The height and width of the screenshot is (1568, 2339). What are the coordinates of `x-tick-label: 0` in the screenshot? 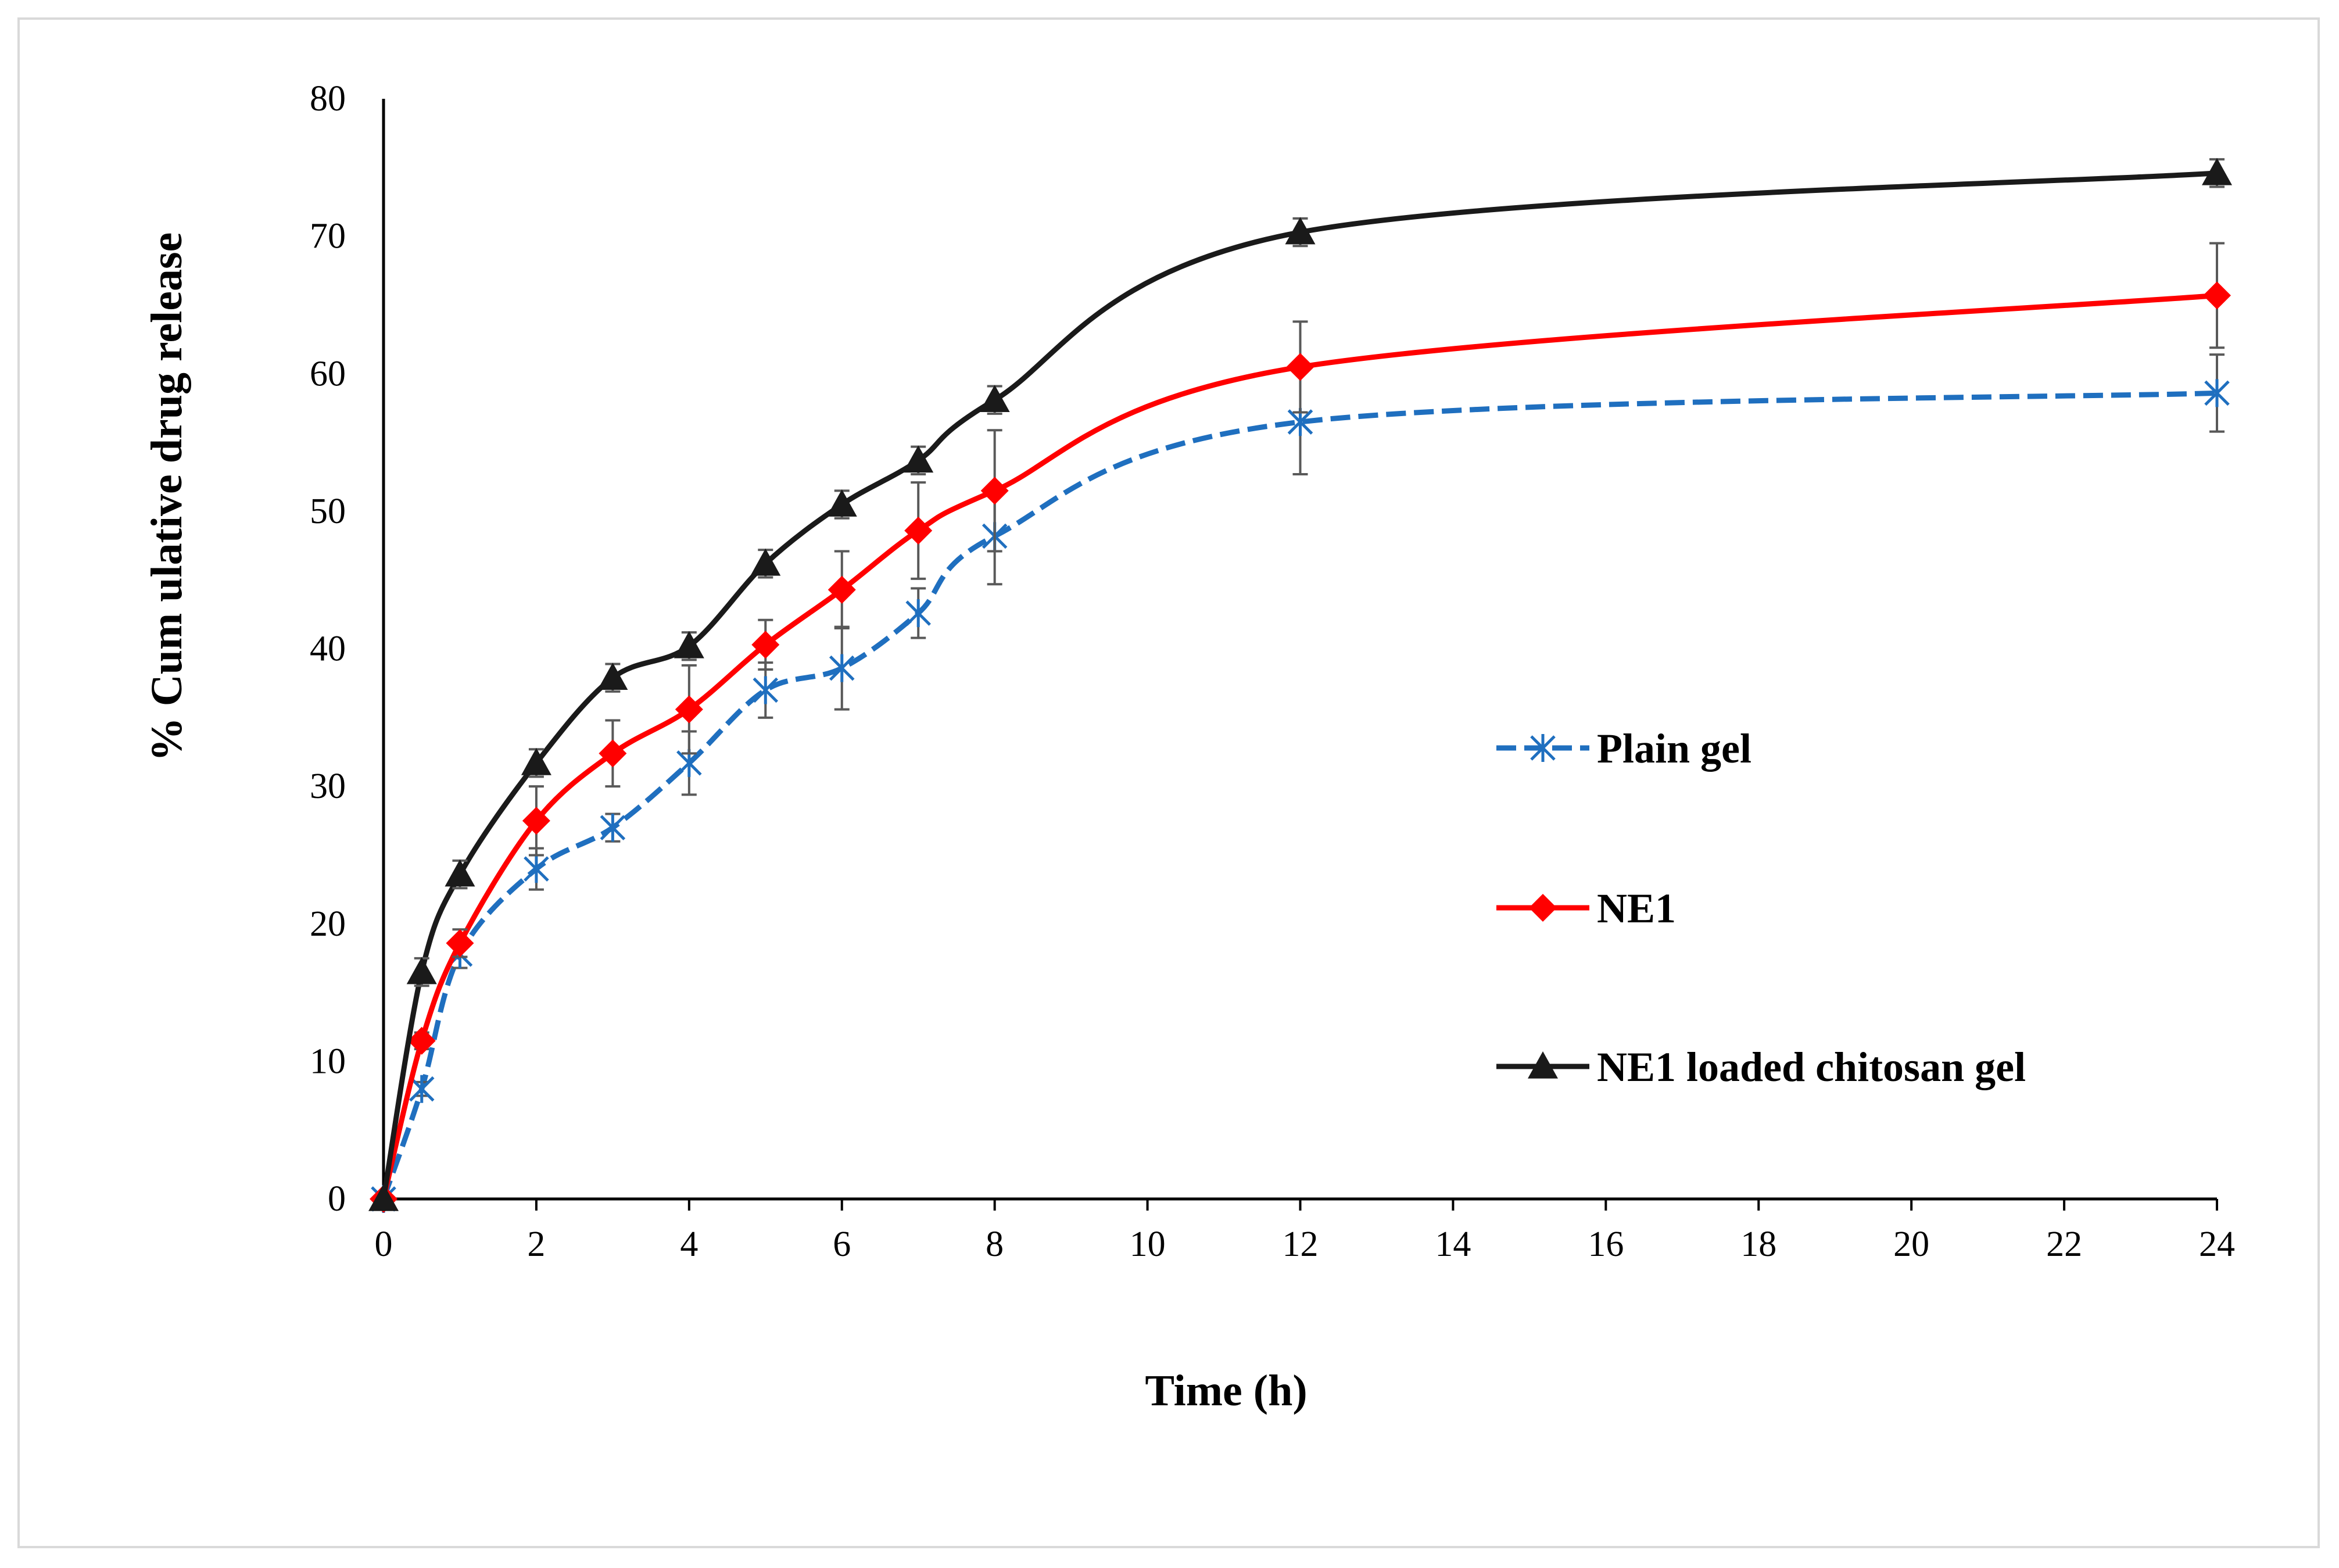 It's located at (384, 1244).